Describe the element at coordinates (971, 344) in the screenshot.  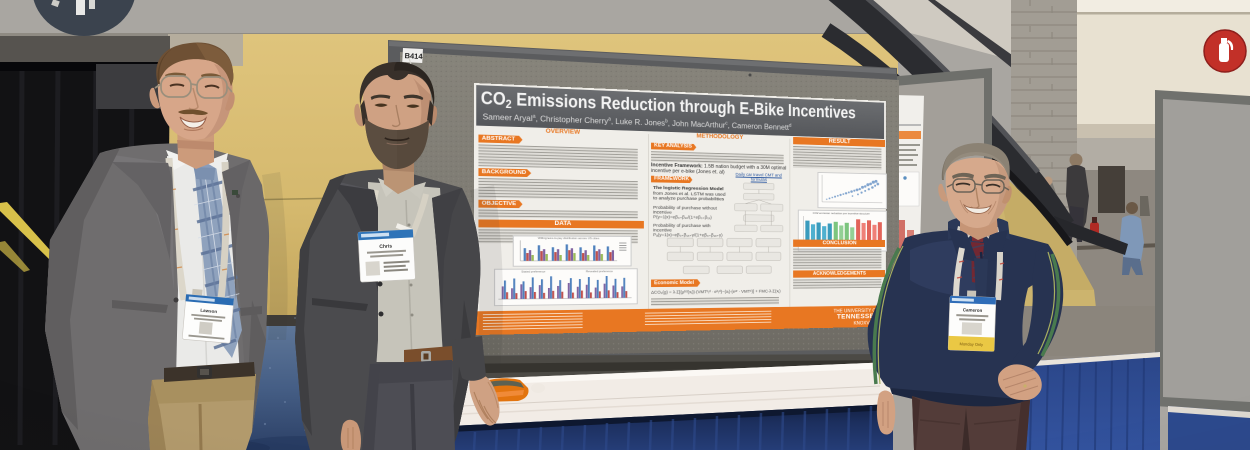
I see `svg-text: Monday Only` at that location.